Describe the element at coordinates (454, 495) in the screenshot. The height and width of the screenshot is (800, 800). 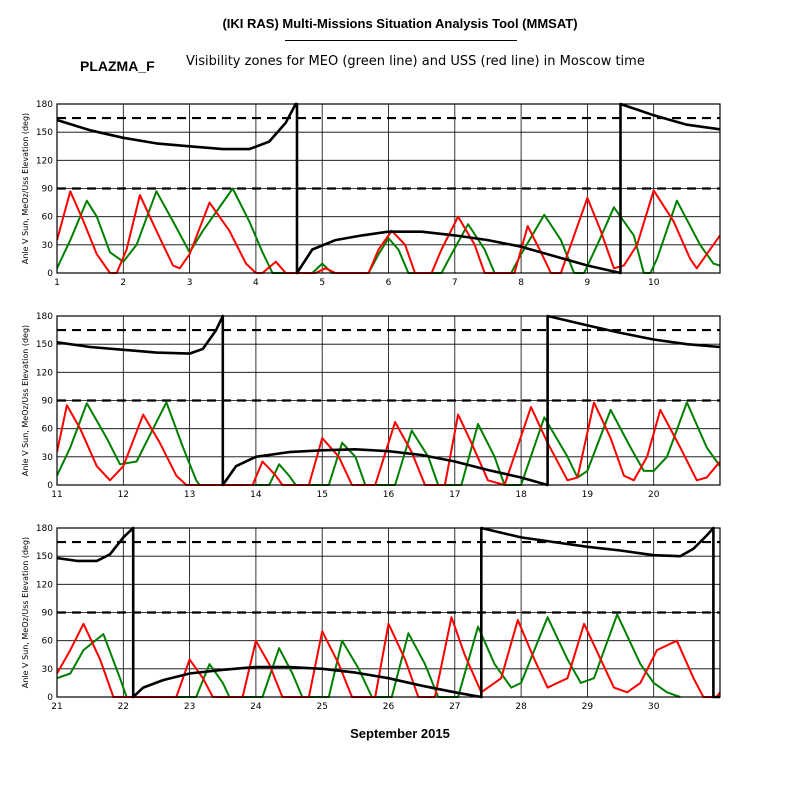
I see `x-tick-label: 17` at that location.